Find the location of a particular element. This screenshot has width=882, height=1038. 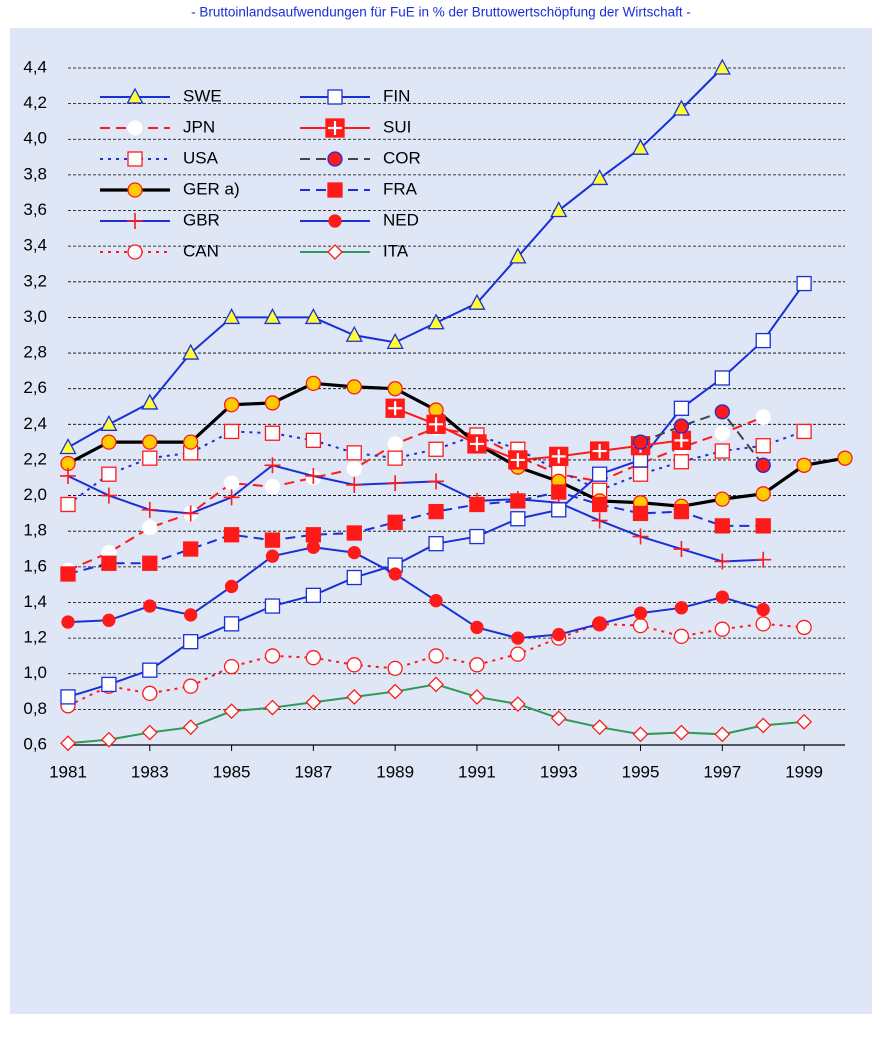

y-tick-label: 4,0 is located at coordinates (35, 138).